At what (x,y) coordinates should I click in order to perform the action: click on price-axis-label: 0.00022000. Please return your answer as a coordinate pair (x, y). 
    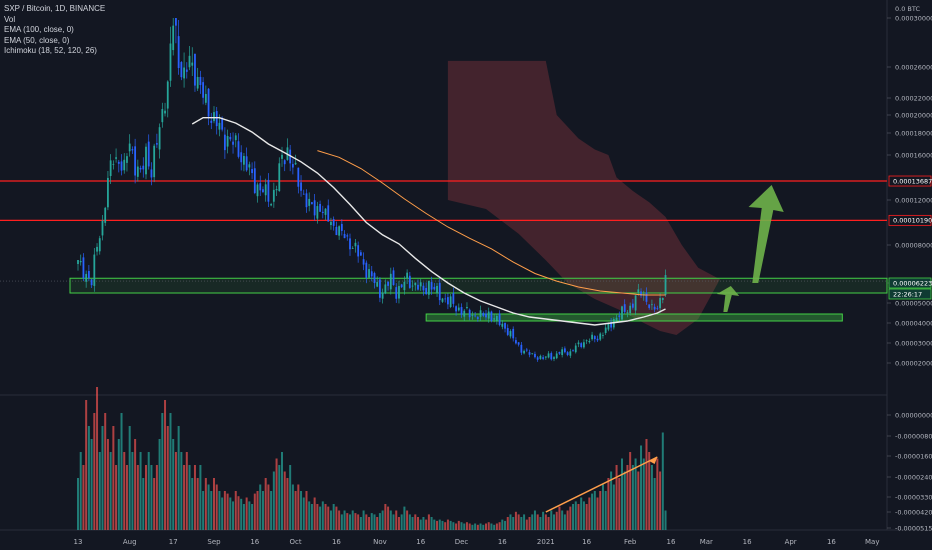
    Looking at the image, I should click on (913, 98).